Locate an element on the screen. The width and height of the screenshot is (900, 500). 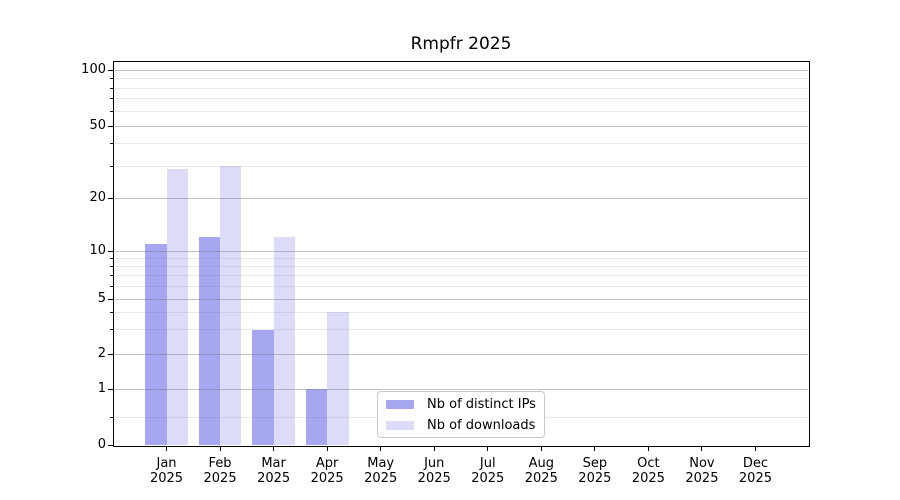
legend-swatch-distinct-ips-icon is located at coordinates (400, 404).